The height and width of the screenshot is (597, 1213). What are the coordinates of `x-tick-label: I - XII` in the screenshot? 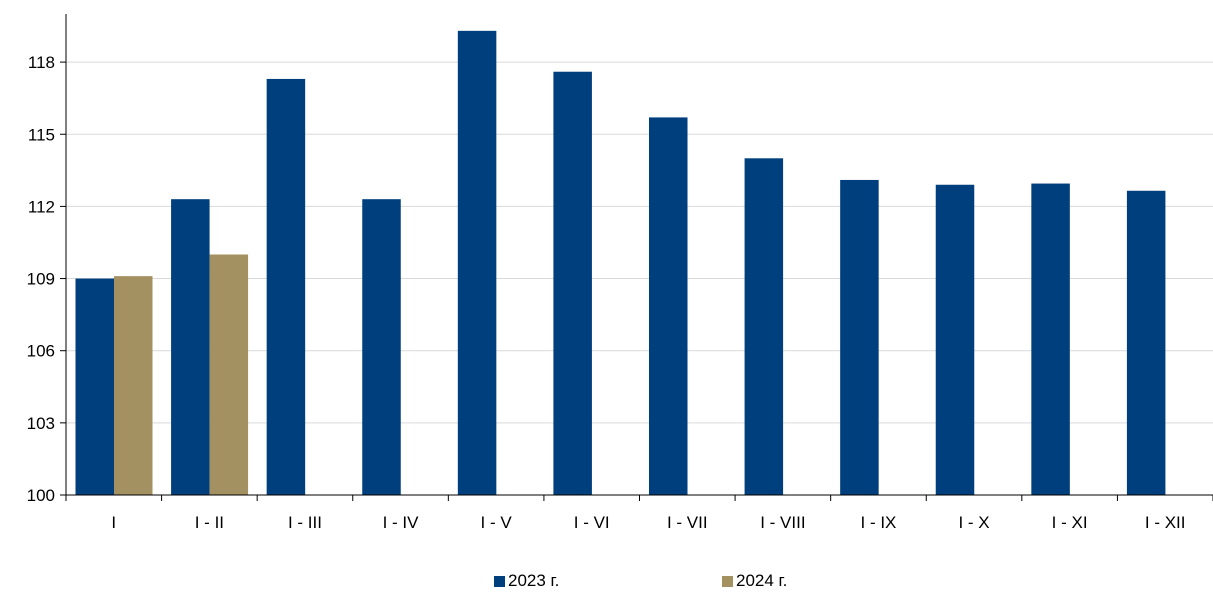 It's located at (1165, 522).